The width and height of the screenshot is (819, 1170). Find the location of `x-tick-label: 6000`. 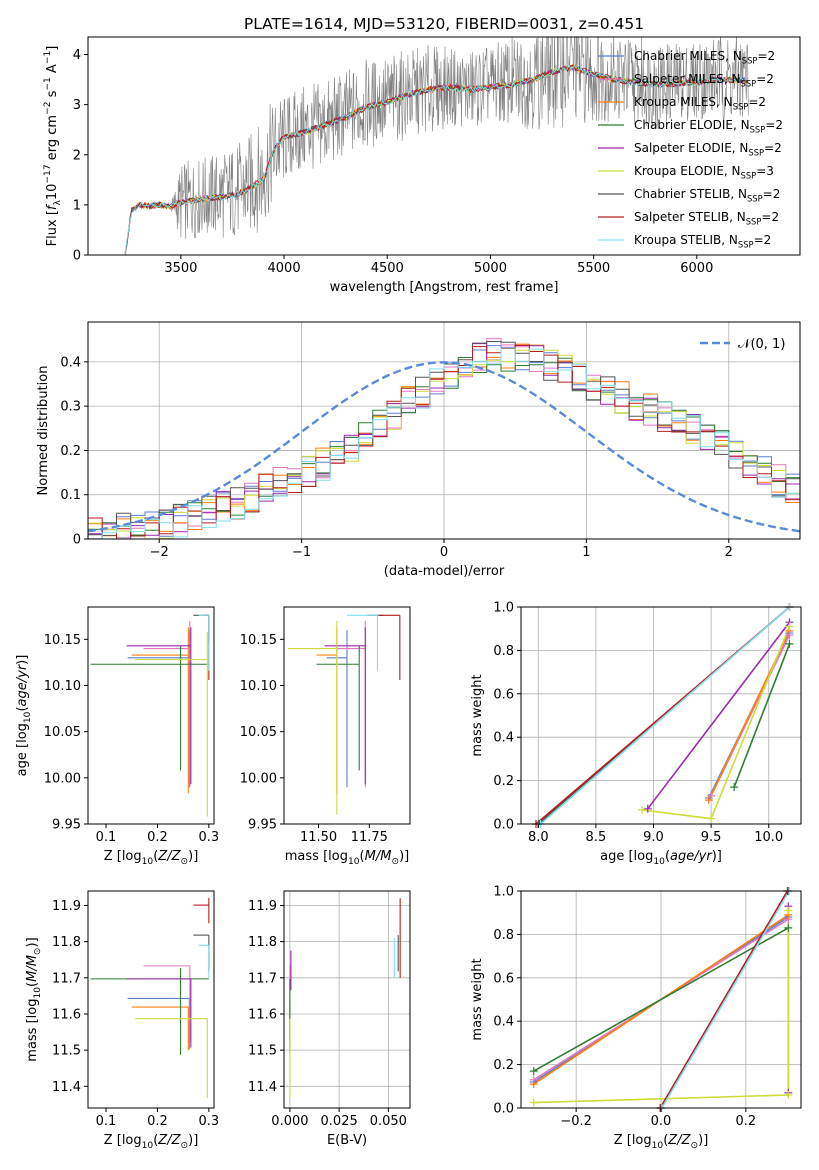

x-tick-label: 6000 is located at coordinates (696, 268).